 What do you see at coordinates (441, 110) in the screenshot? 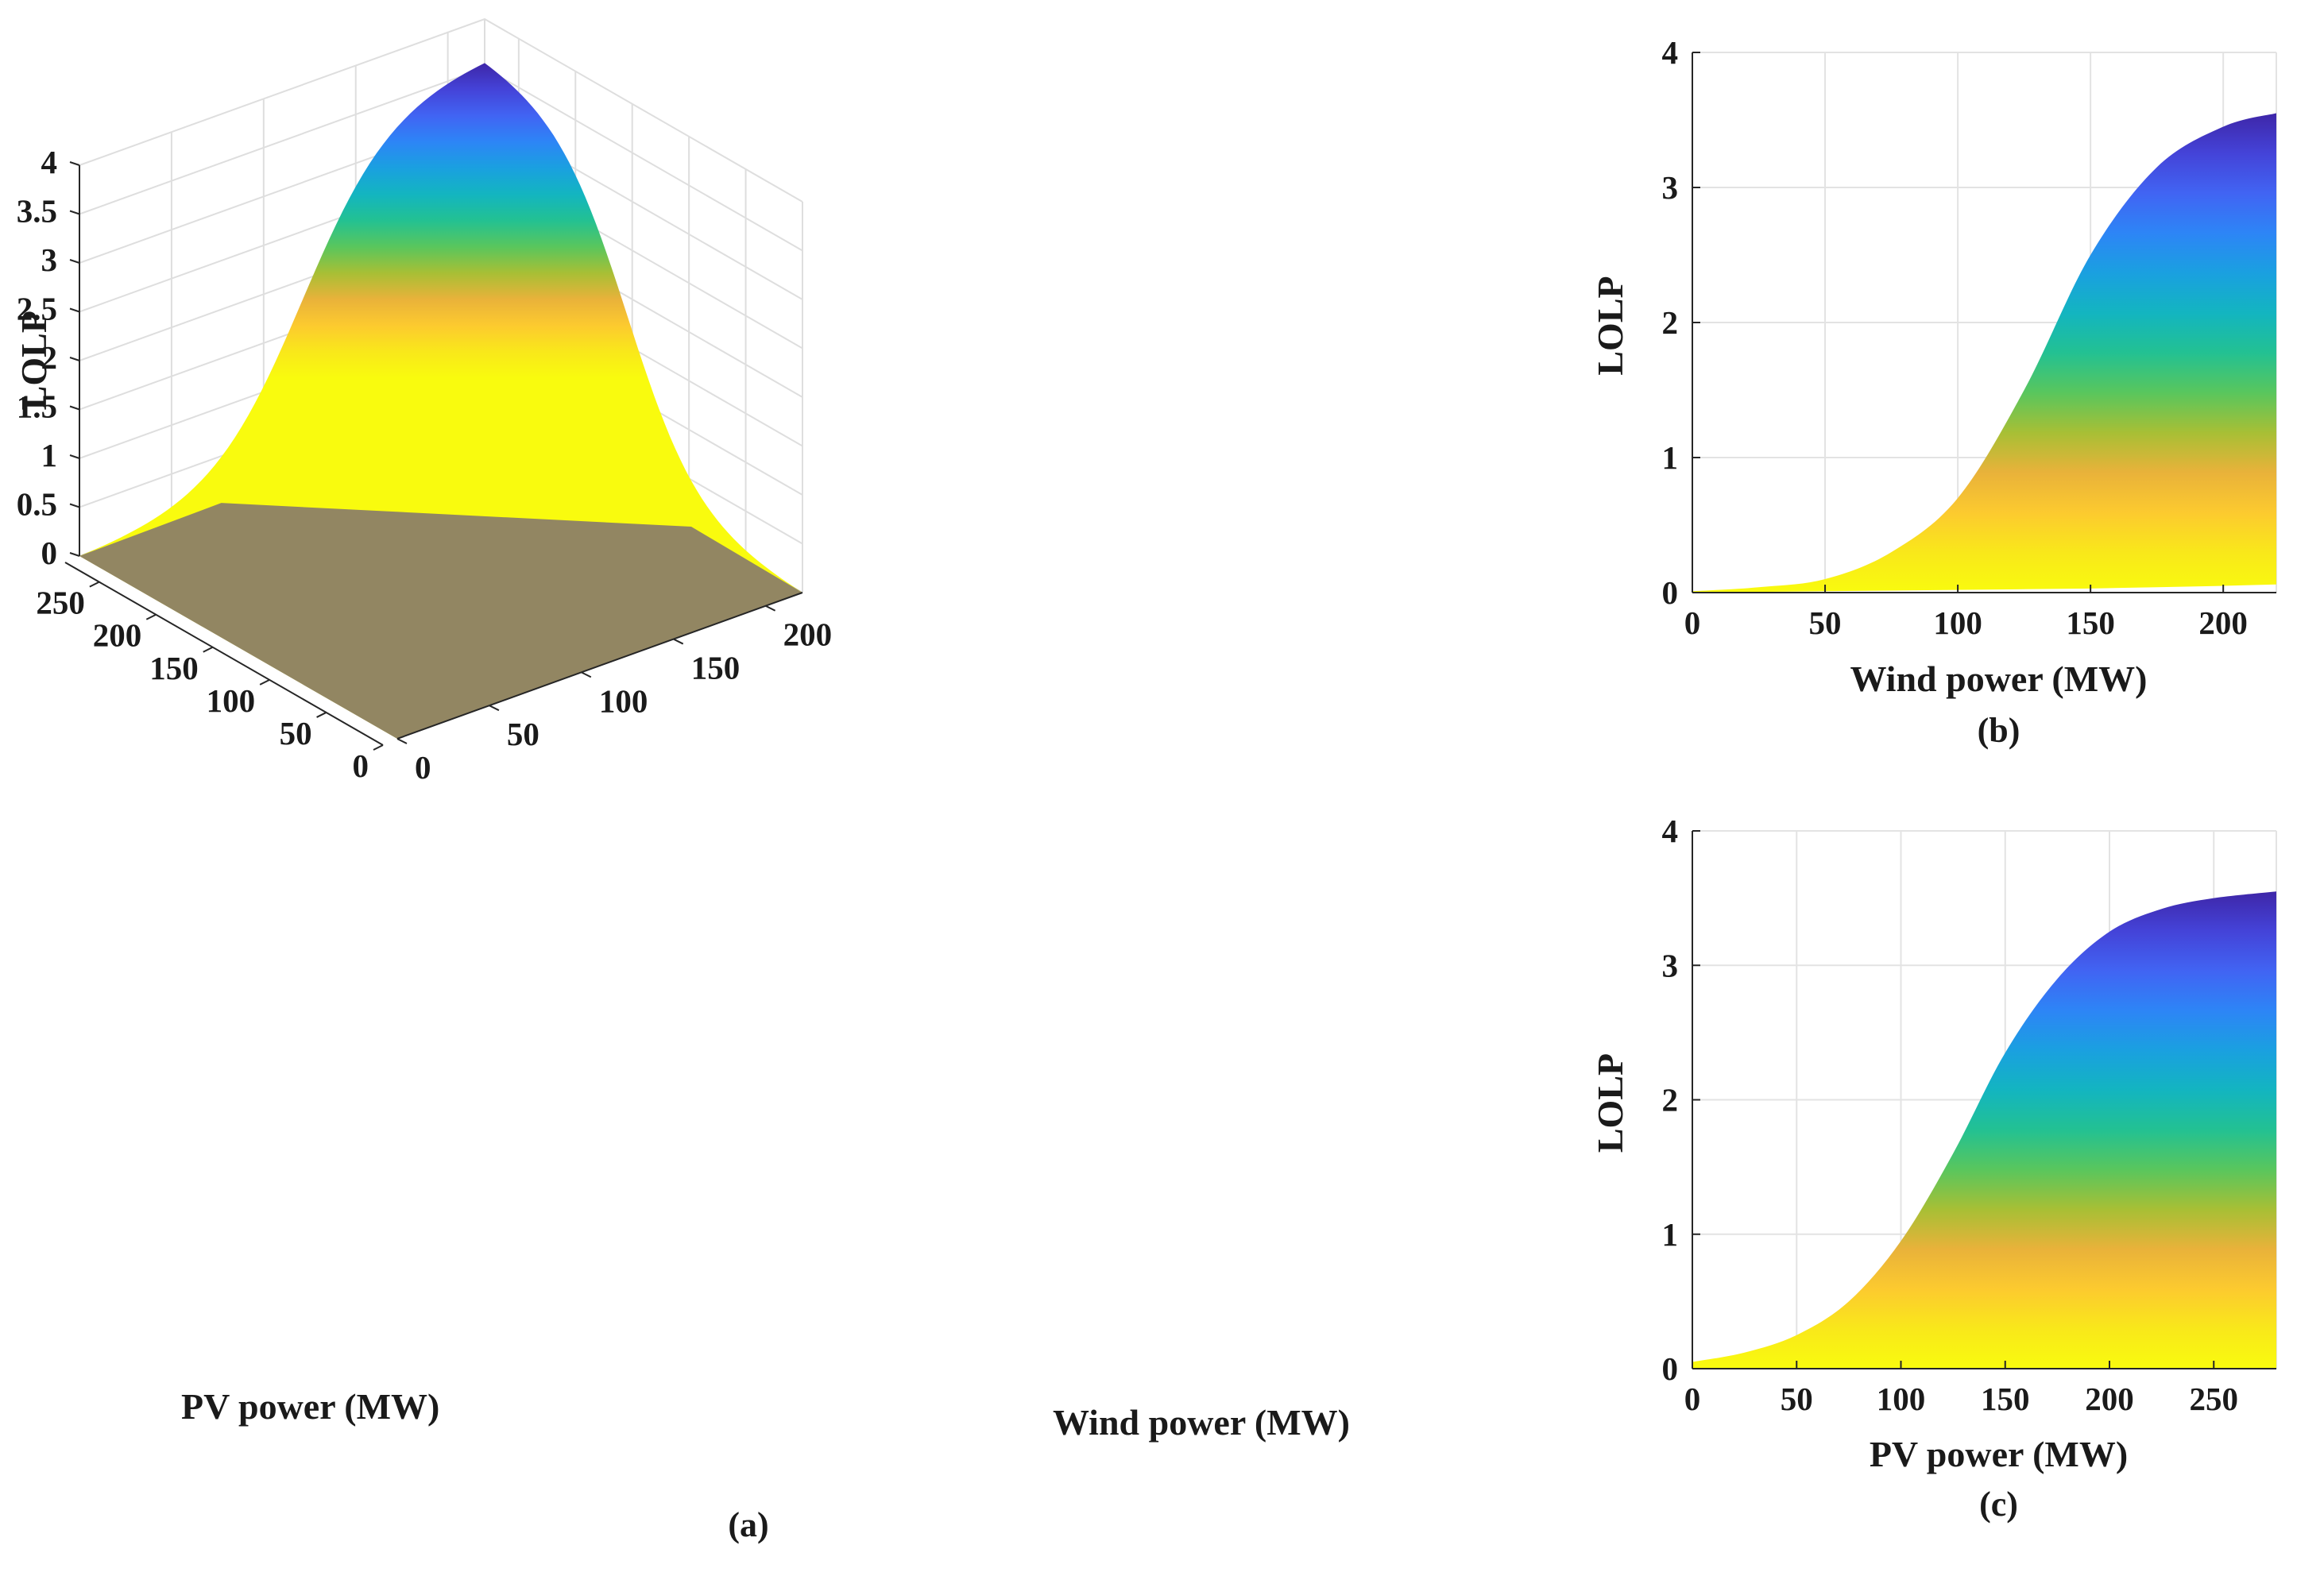
I see `grid-line` at bounding box center [441, 110].